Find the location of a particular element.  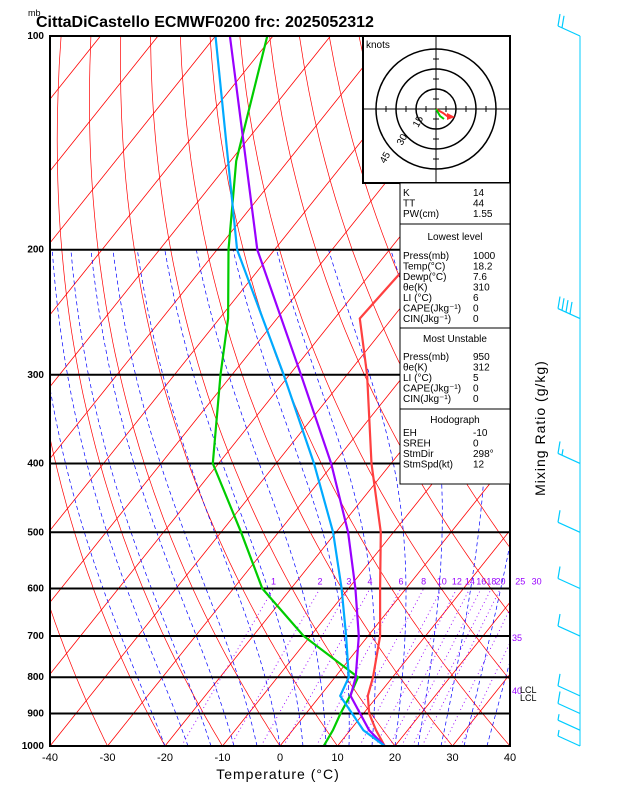

mixing-ratio-label: 1 is located at coordinates (273, 581).